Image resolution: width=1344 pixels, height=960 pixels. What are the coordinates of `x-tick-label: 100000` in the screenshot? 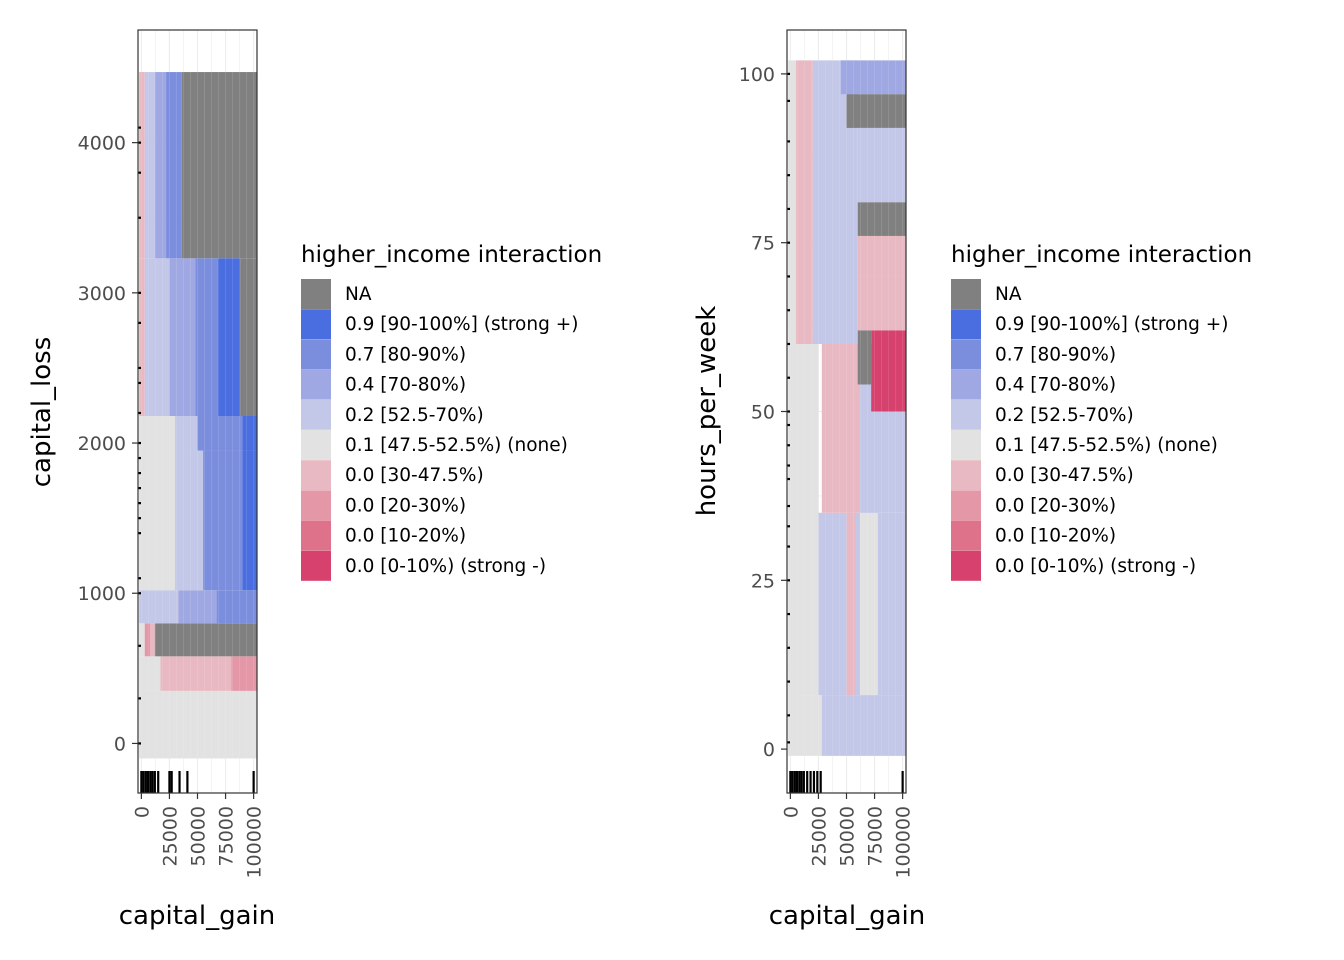 It's located at (904, 842).